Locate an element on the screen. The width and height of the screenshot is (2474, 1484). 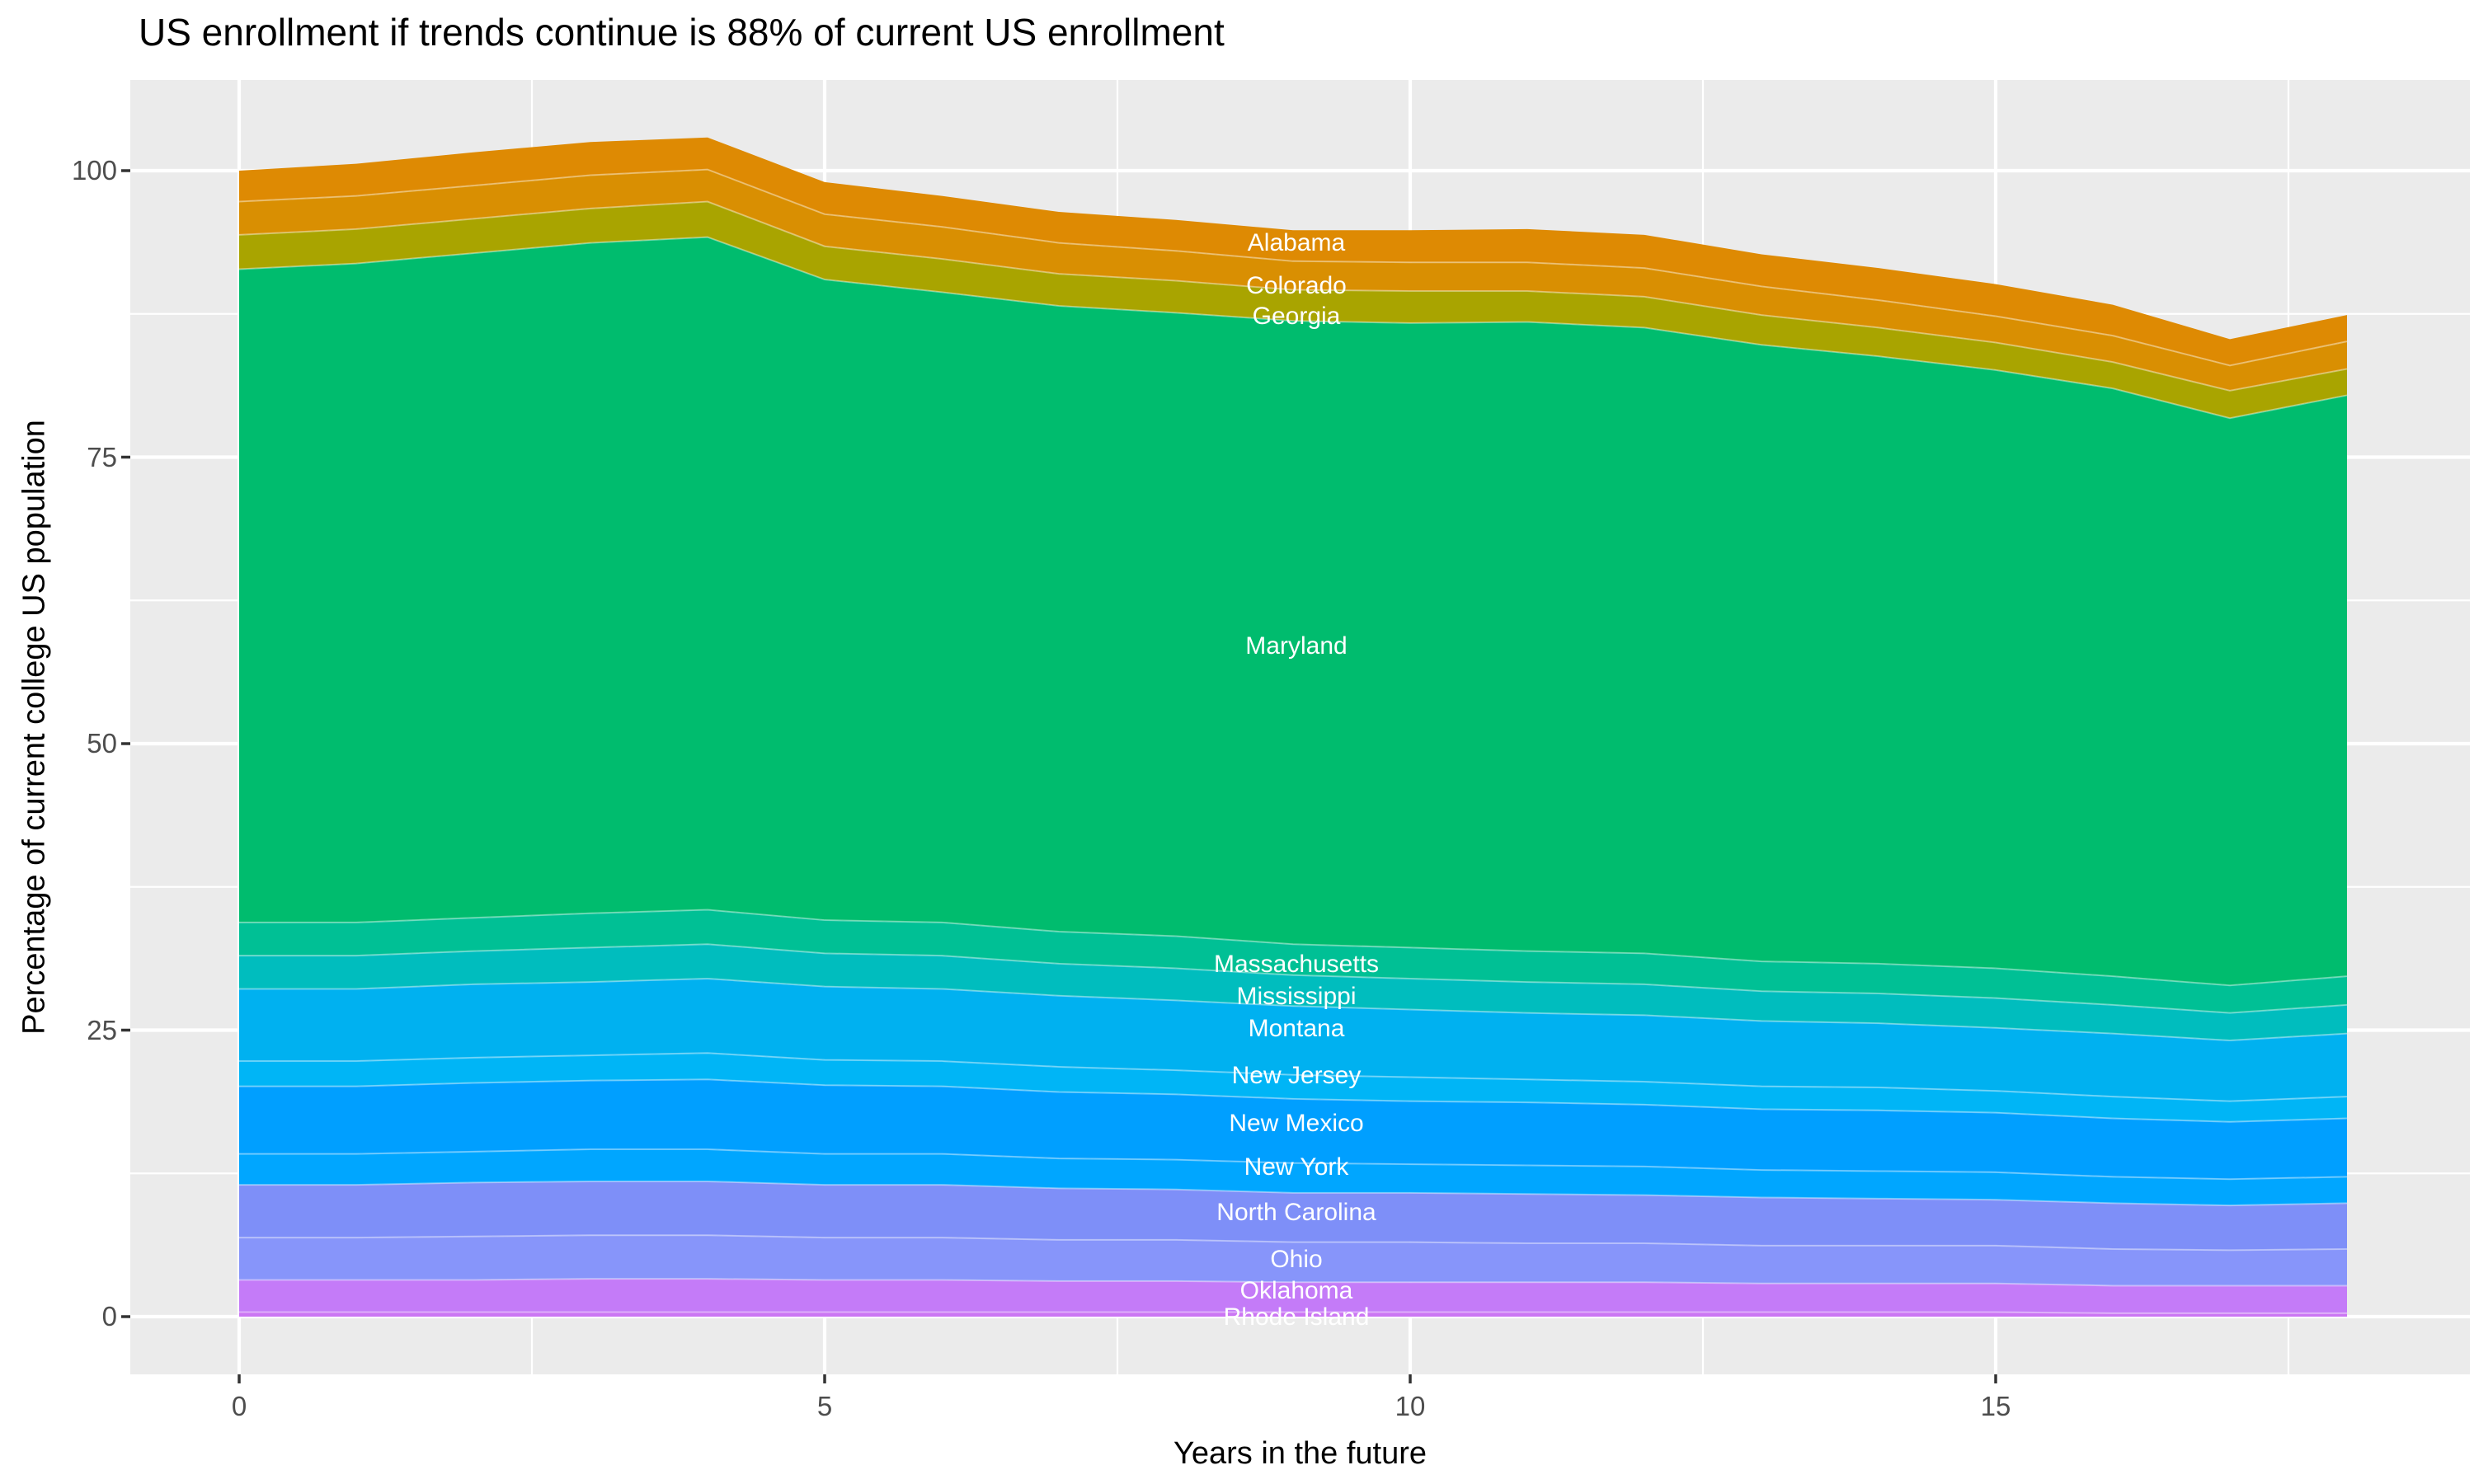
area-ohio is located at coordinates (1293, 1260).